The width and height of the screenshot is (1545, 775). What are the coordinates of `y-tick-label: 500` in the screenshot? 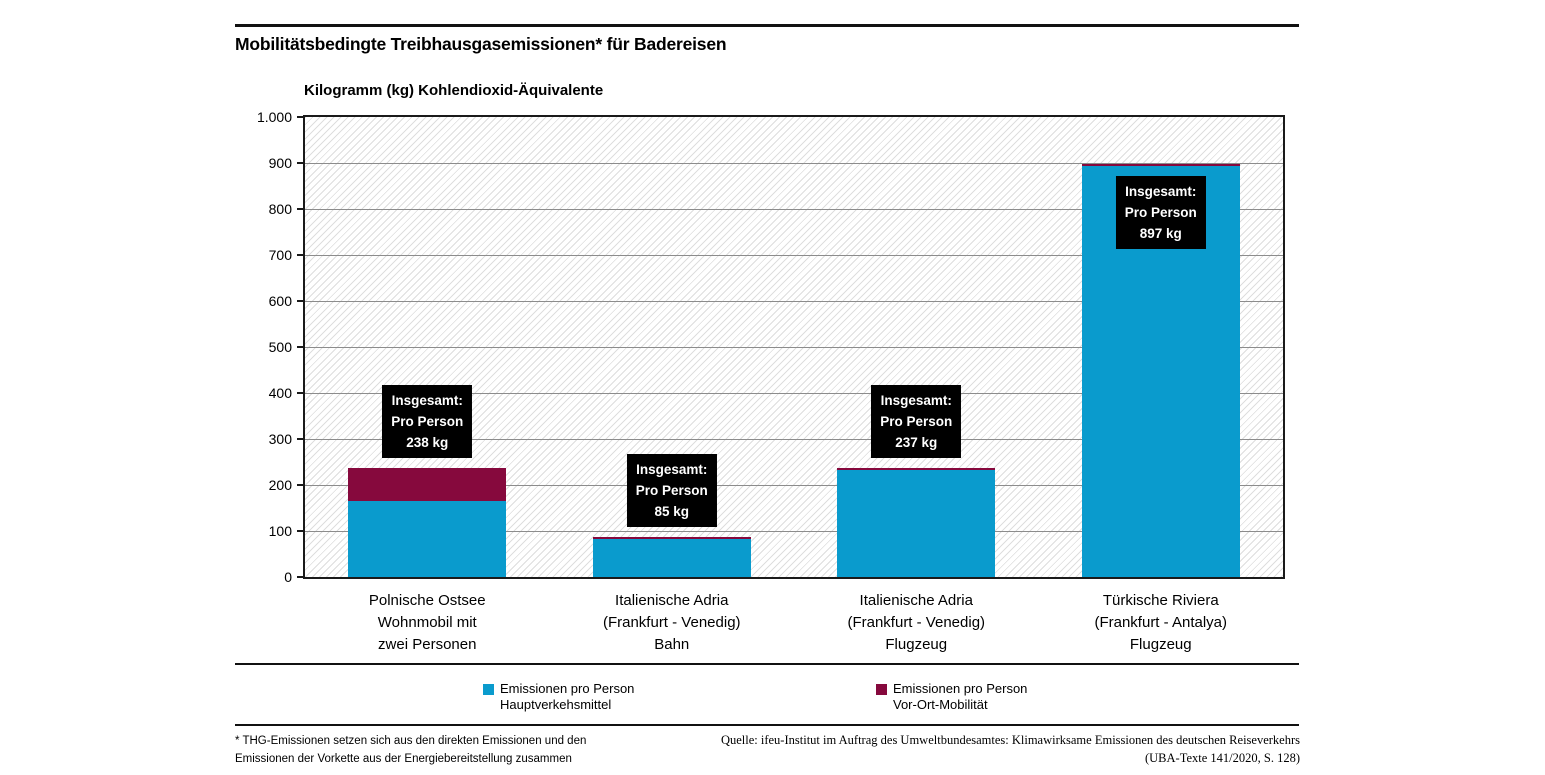 It's located at (280, 347).